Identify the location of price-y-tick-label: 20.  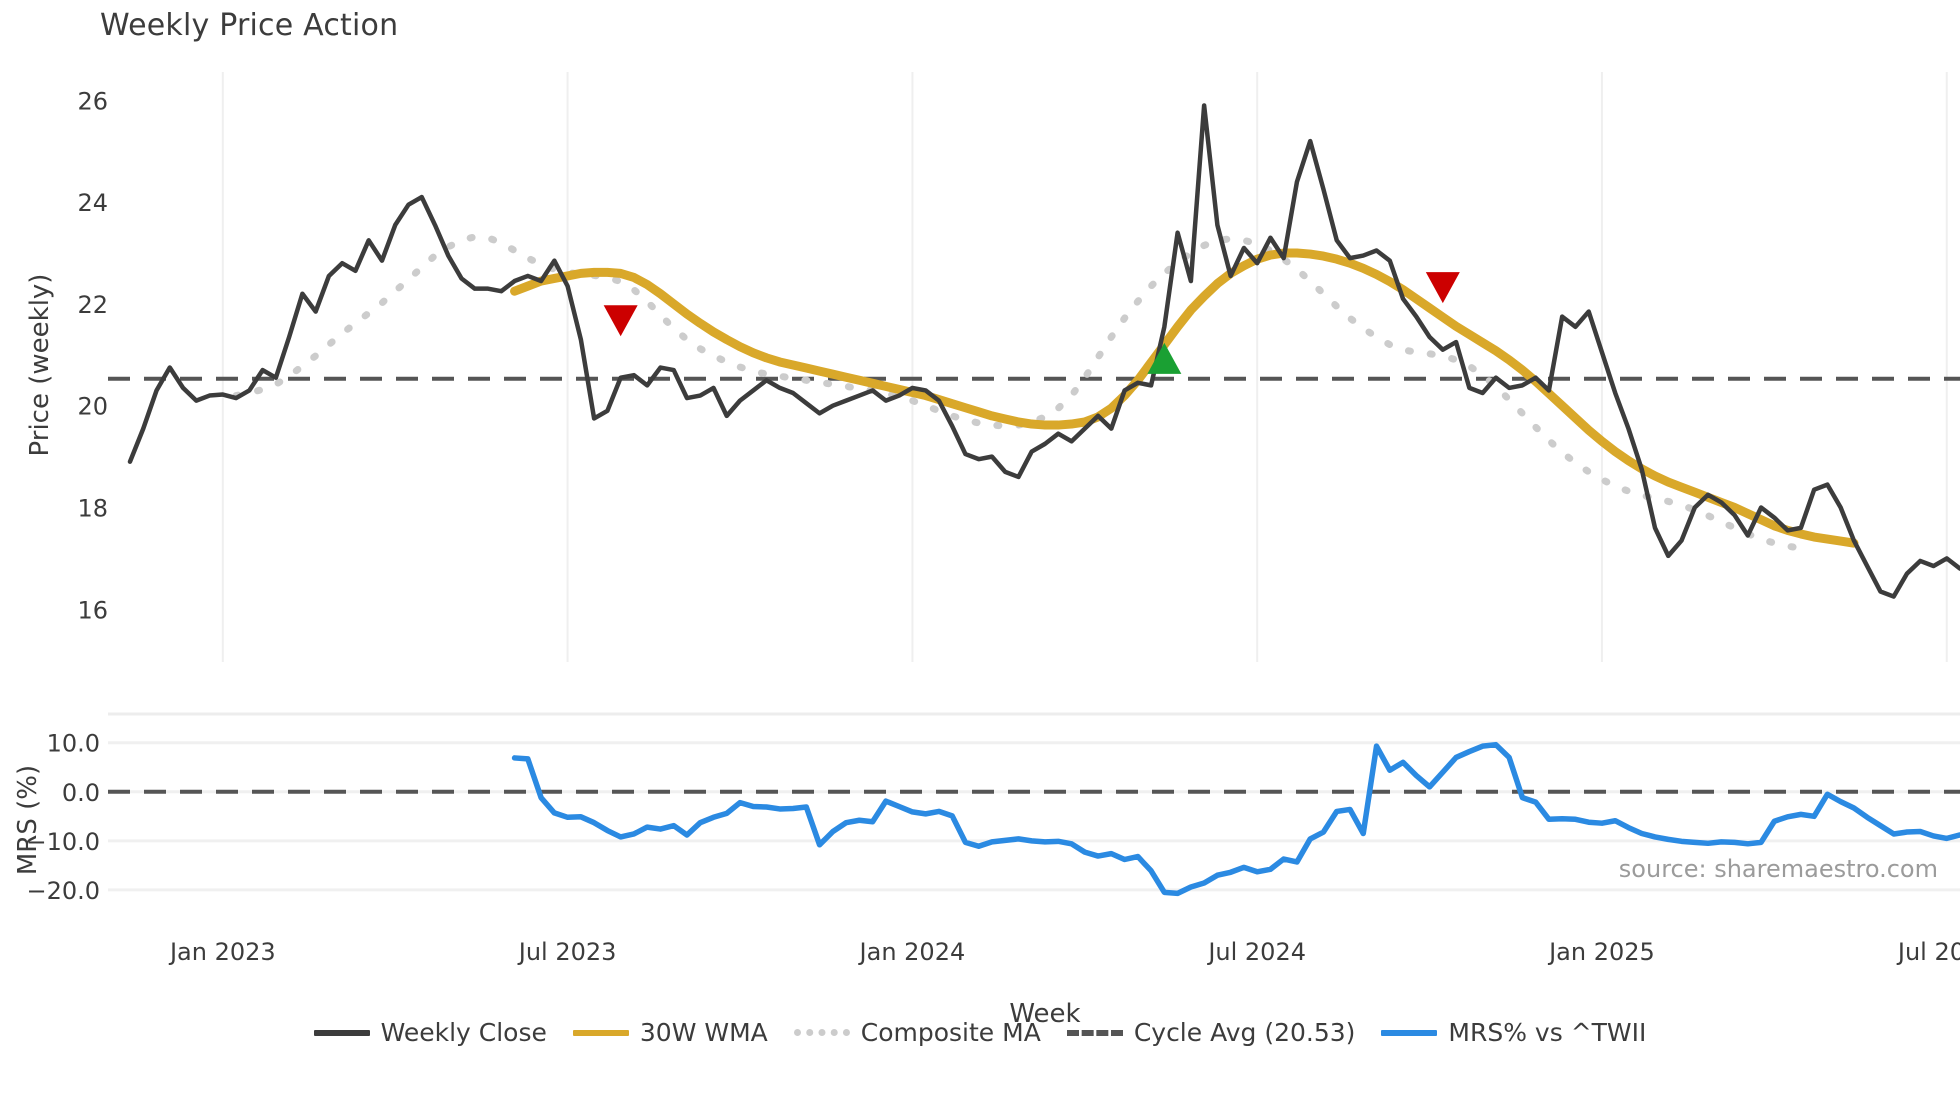
(92, 407).